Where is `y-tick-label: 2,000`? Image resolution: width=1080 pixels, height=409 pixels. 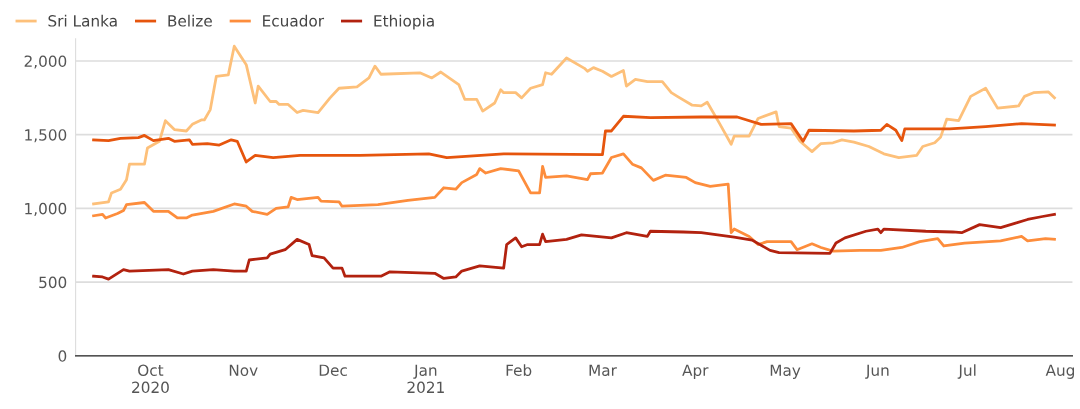 y-tick-label: 2,000 is located at coordinates (45, 62).